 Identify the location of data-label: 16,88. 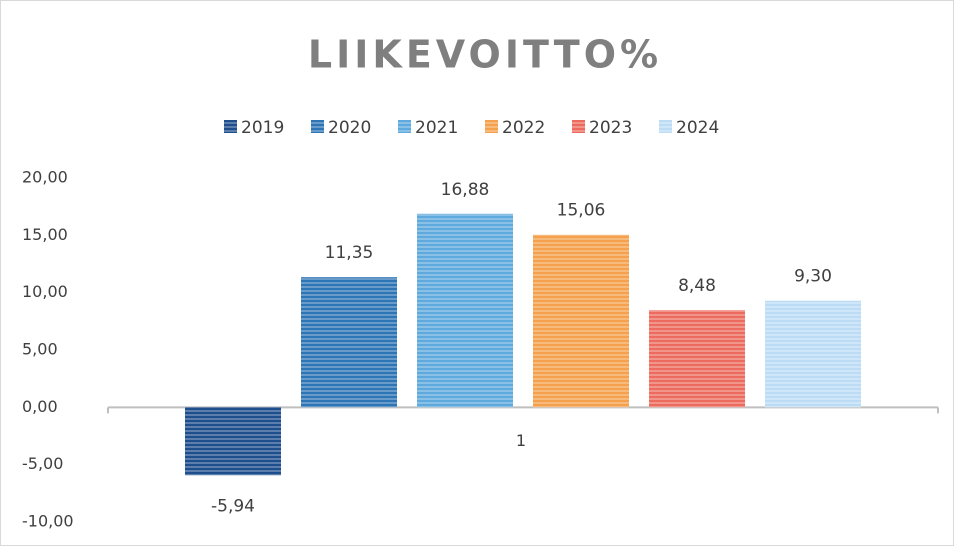
(465, 190).